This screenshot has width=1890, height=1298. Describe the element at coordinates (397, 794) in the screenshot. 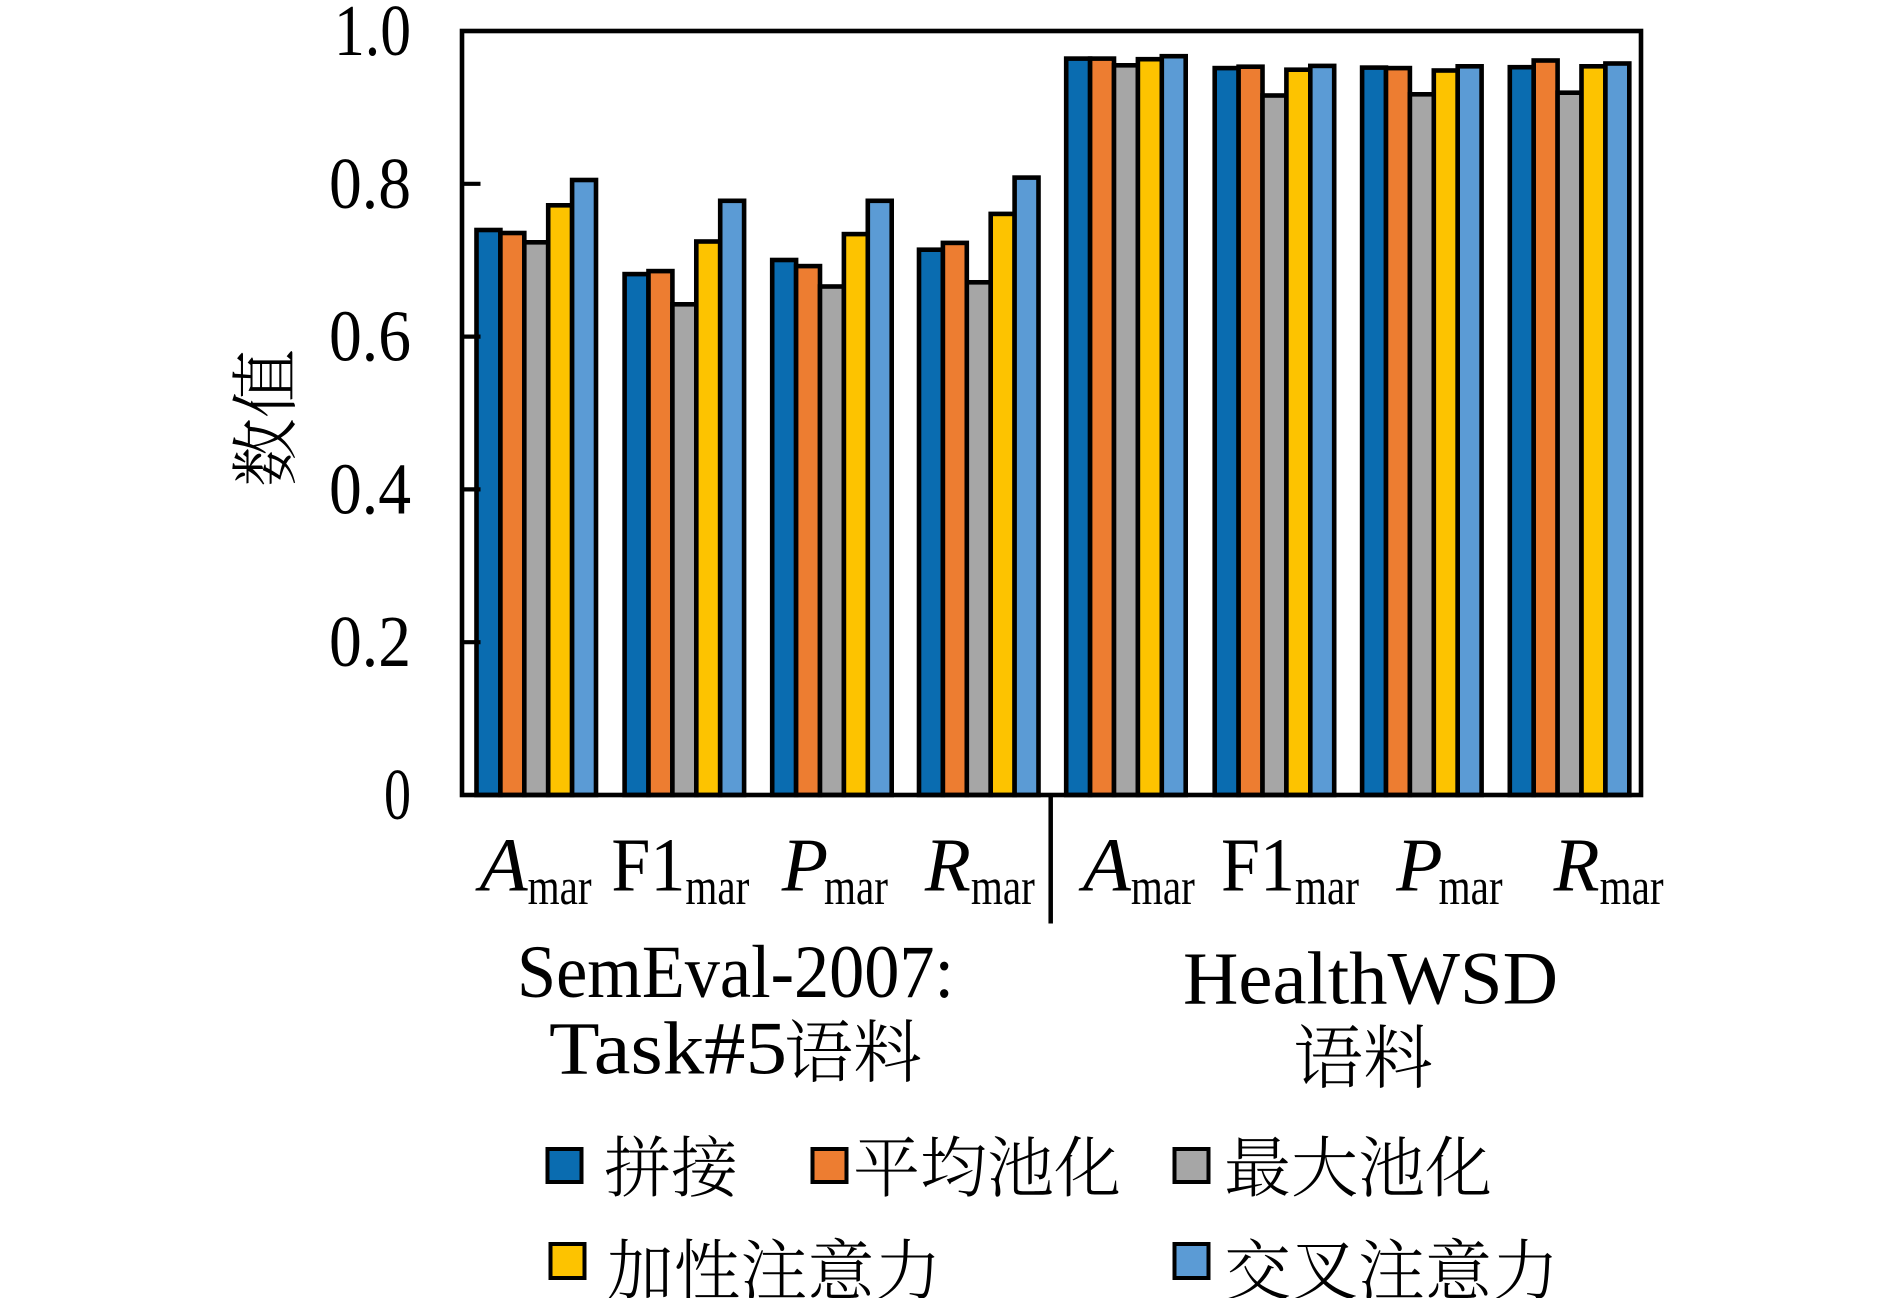

I see `svg-text: 0` at that location.